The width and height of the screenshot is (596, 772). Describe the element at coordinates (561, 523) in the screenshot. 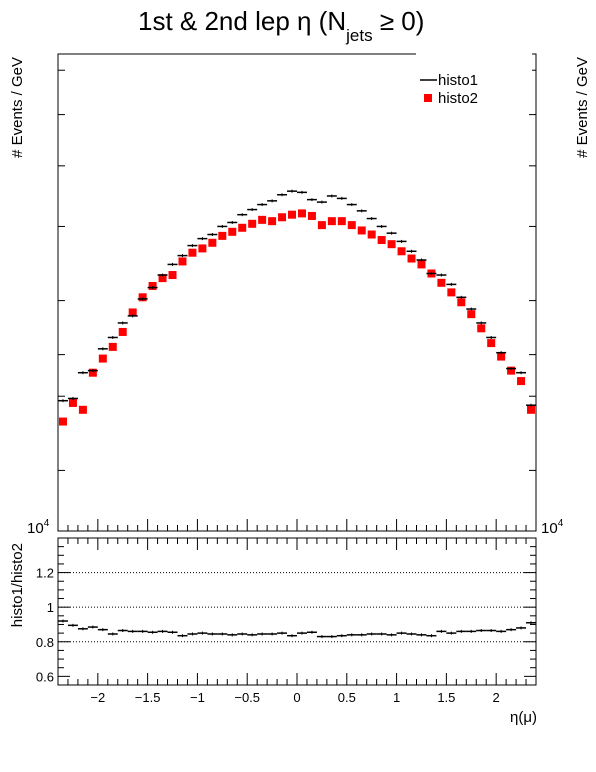

I see `y-tick-label-right-exponent: 4` at that location.